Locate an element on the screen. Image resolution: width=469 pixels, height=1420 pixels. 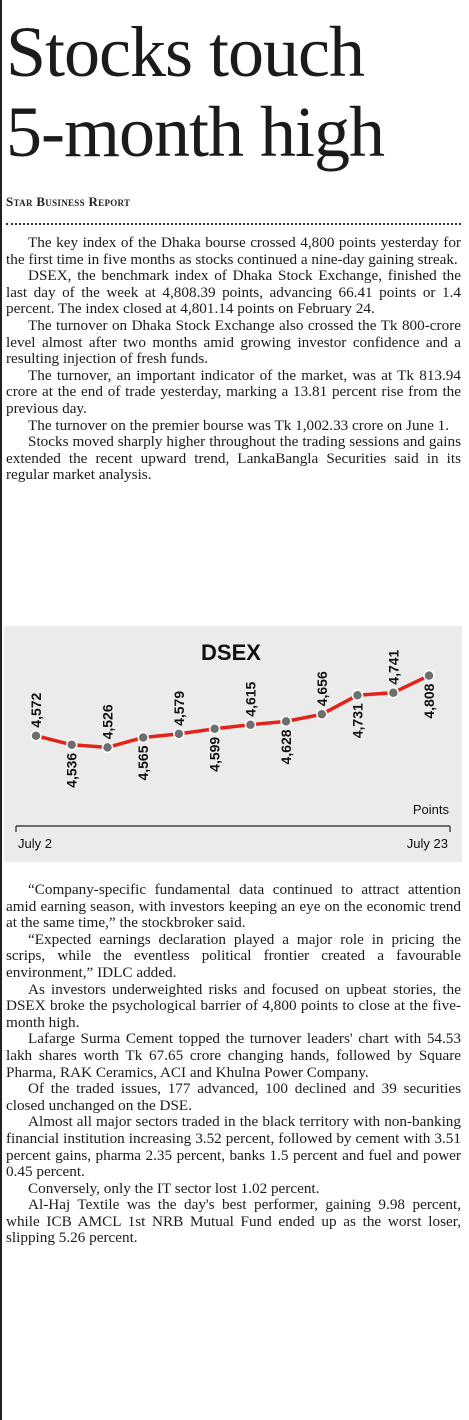
x-axis-end-label: July 23 is located at coordinates (427, 843).